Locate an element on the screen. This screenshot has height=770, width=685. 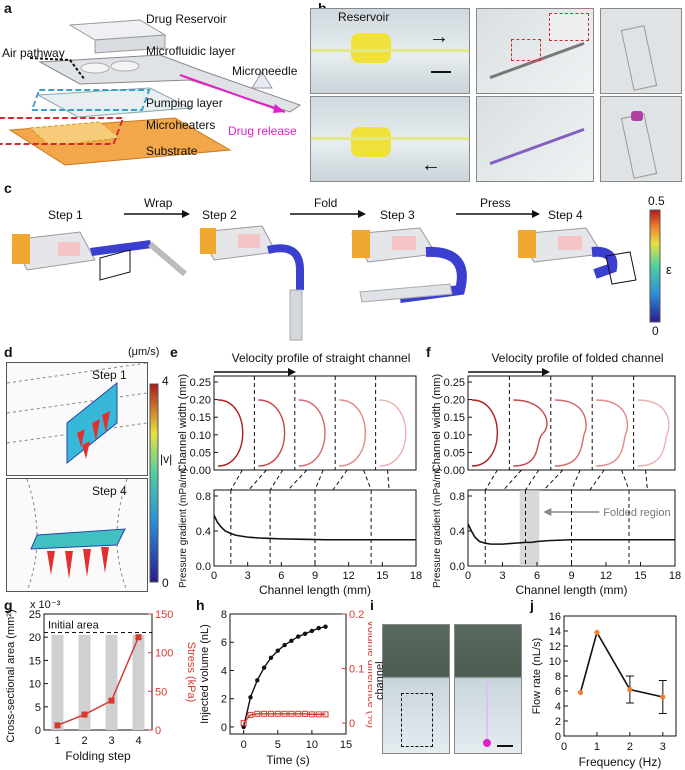
d-step4-label: Step 4 is located at coordinates (109, 491).